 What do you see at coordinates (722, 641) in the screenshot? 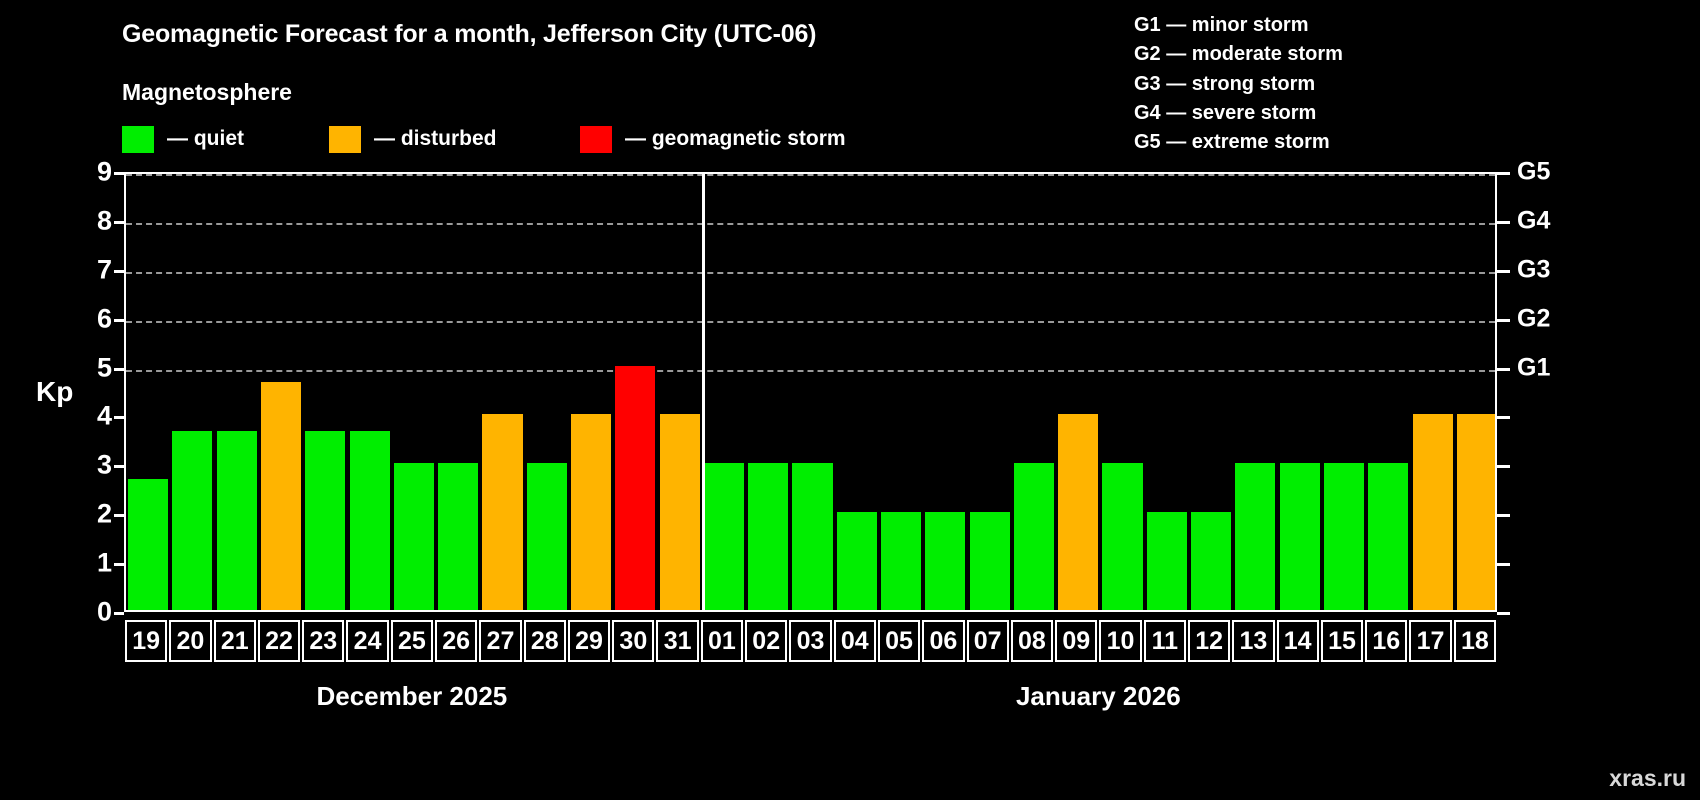
I see `date-label-01: 01` at bounding box center [722, 641].